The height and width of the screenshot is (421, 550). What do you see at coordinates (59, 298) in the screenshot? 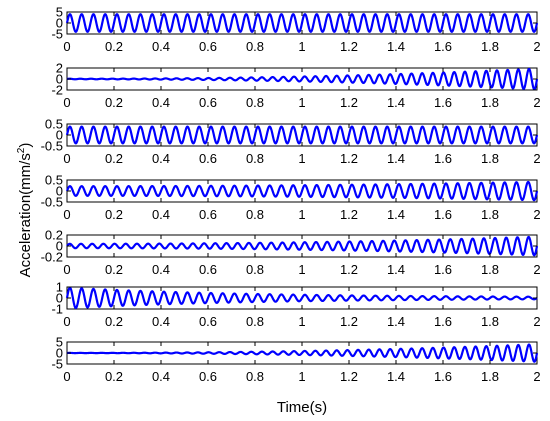
I see `panel-6-y-tick-label: 0` at bounding box center [59, 298].